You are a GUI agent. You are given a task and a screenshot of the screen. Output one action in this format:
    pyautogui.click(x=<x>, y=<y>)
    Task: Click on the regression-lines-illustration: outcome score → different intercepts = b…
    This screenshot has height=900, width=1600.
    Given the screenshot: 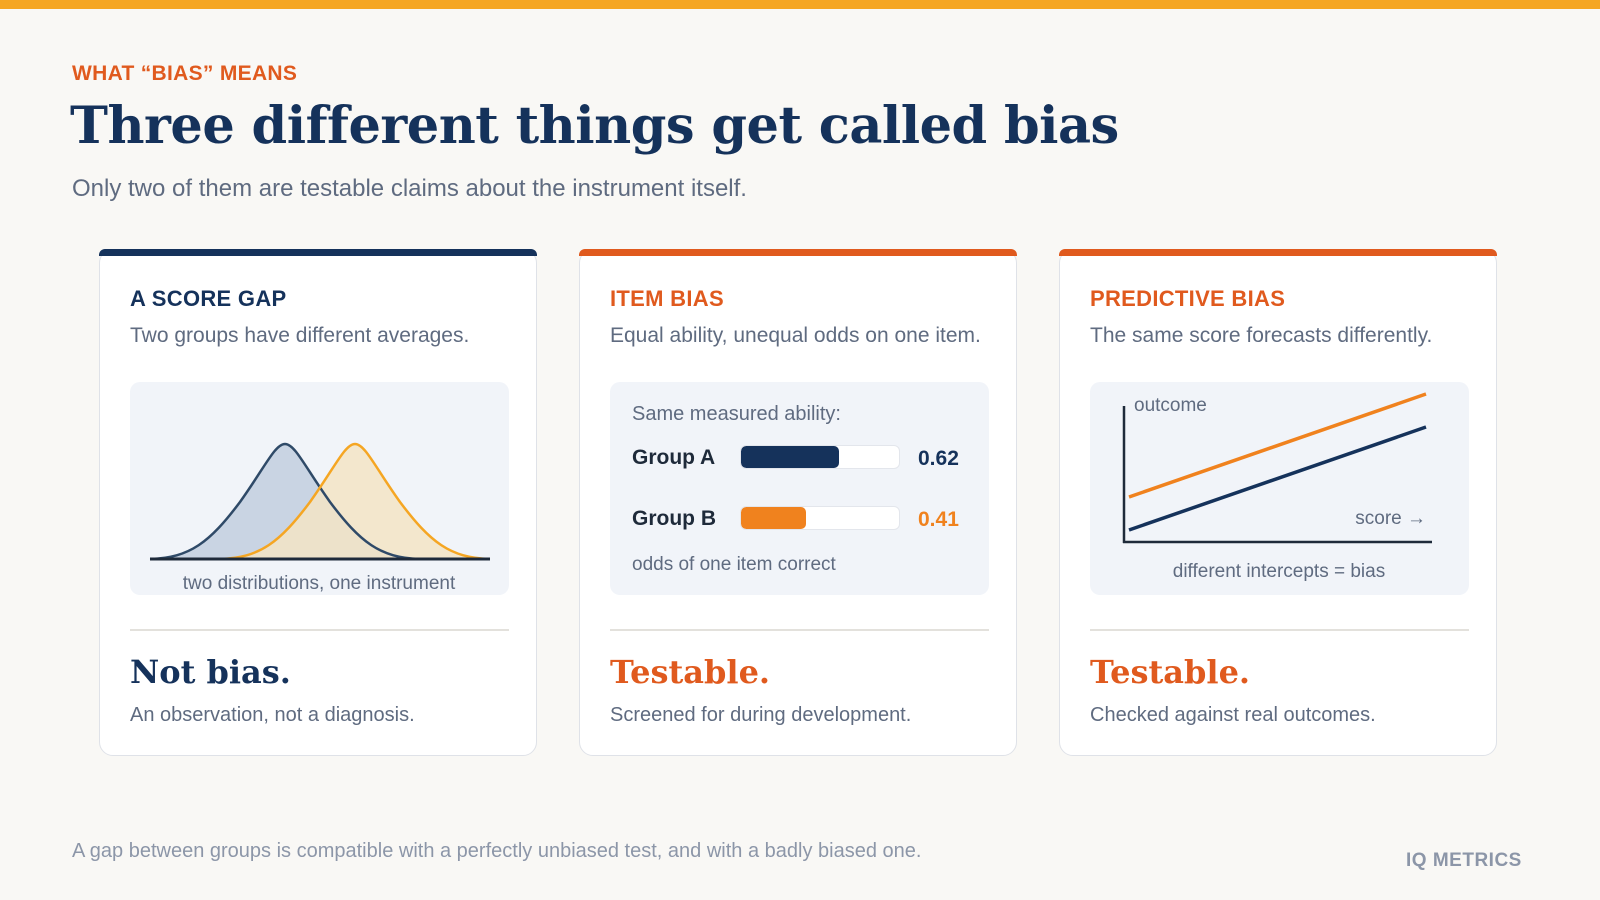 What is the action you would take?
    pyautogui.click(x=1279, y=488)
    